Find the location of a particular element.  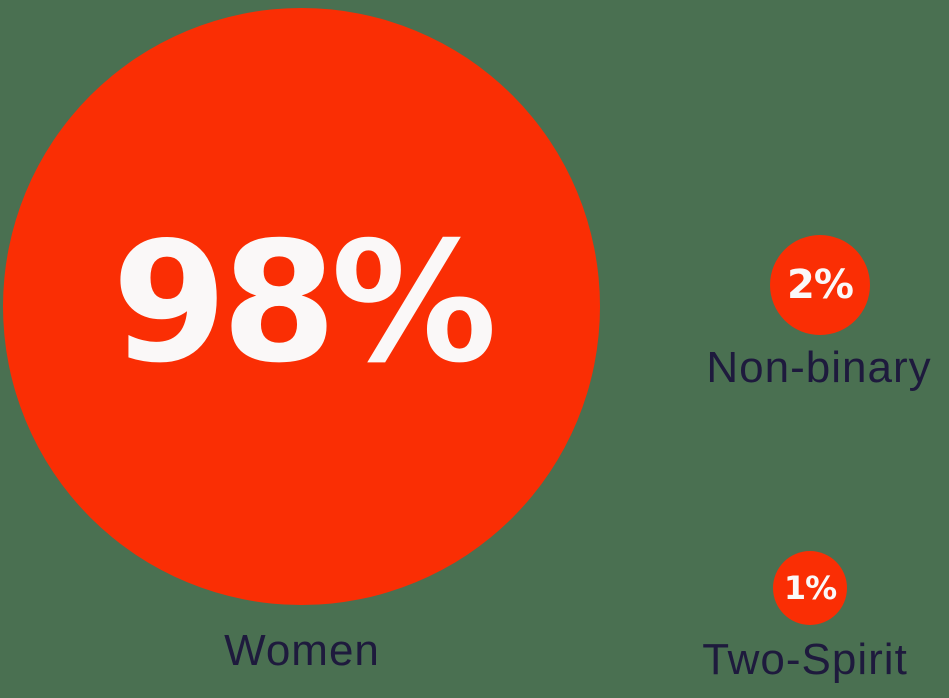

women-value-label: 98% is located at coordinates (304, 303).